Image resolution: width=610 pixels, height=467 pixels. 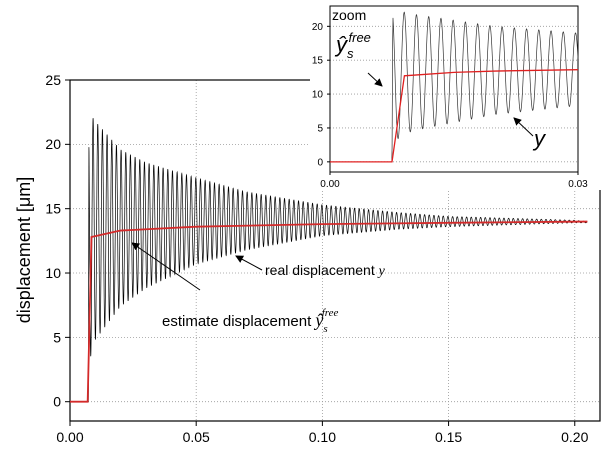 I want to click on inset-plot-frame, so click(x=454, y=89).